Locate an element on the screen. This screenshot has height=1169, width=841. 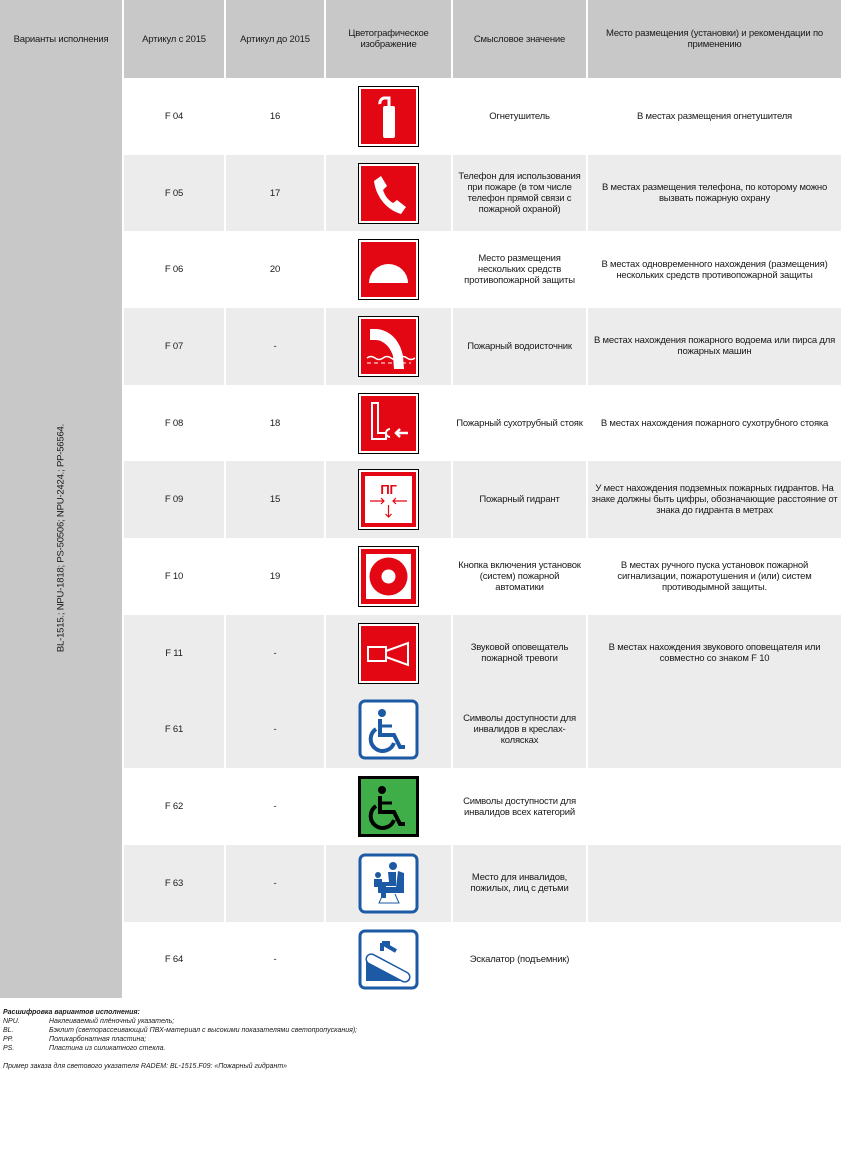
article-new: F 04 is located at coordinates (174, 116).